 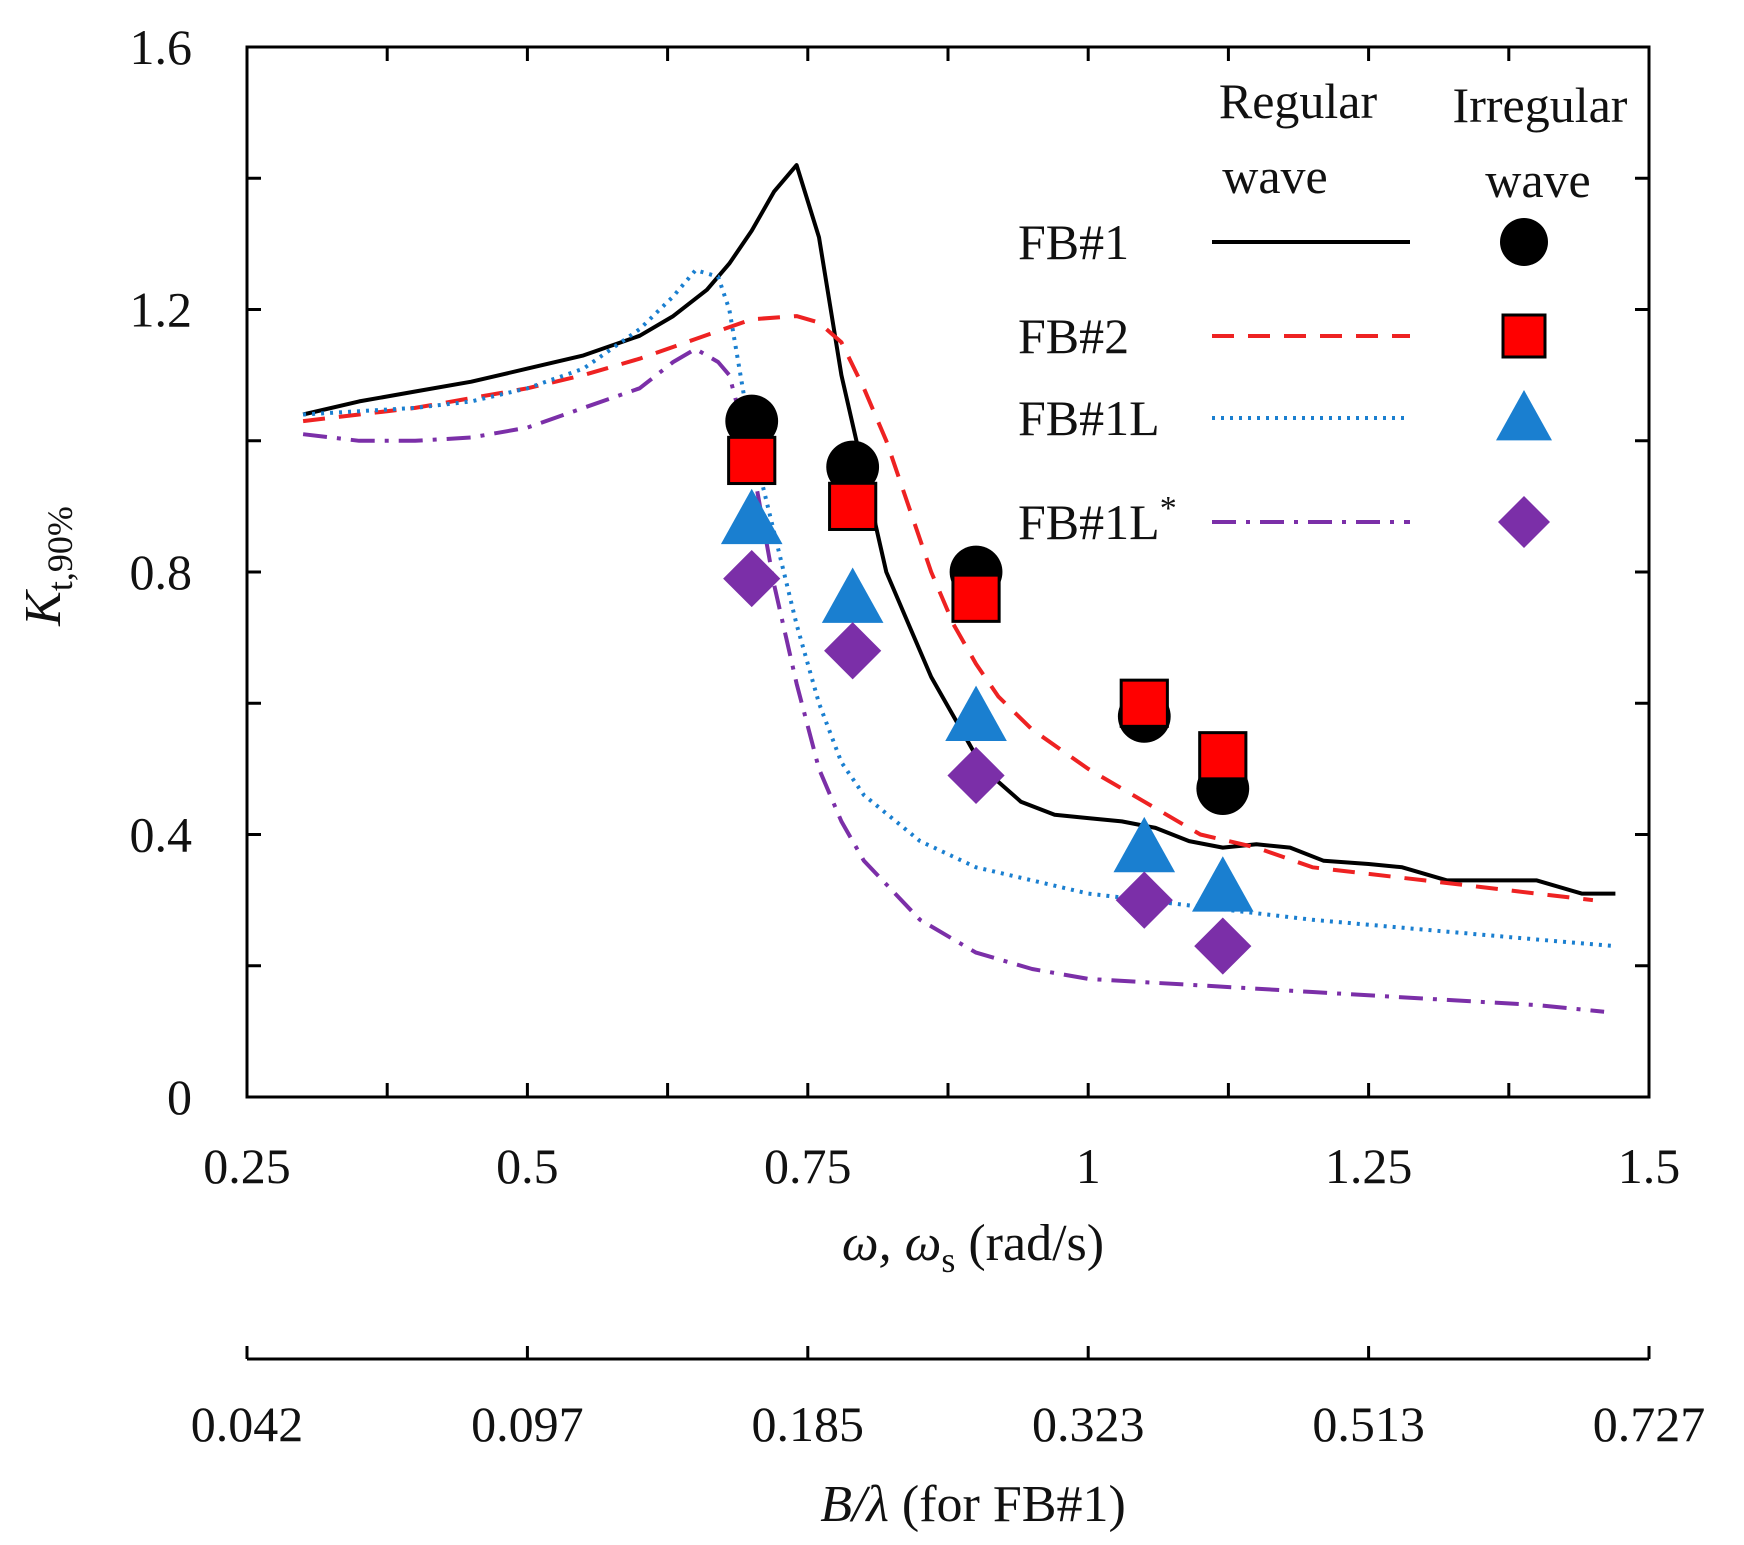 I want to click on secondary-axis-ticks: 0.042 0.097 0.185 0.323 0.513 0.727, so click(x=948, y=1399).